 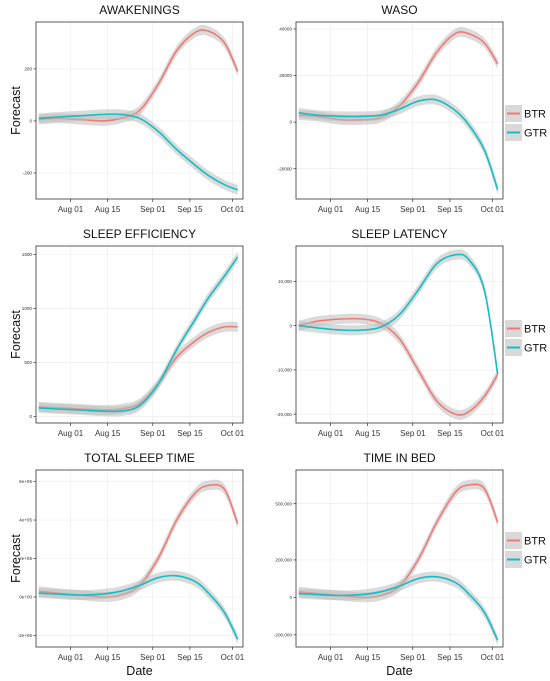 What do you see at coordinates (139, 458) in the screenshot?
I see `chart-title: TOTAL SLEEP TIME` at bounding box center [139, 458].